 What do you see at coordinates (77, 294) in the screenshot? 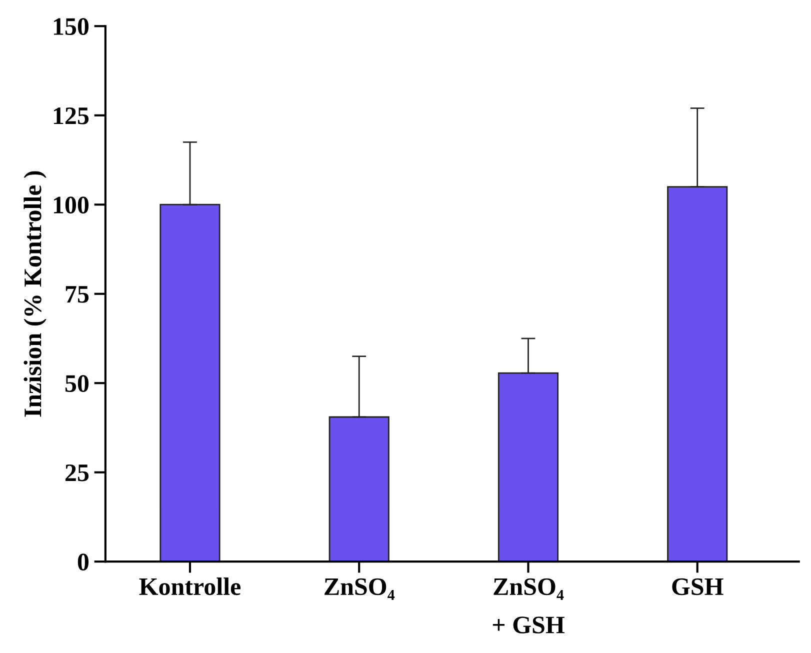
I see `y-tick-label: 75` at bounding box center [77, 294].